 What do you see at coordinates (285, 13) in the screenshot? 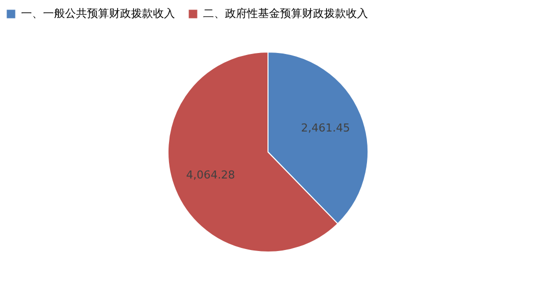
I see `legend-label: 二、政府性基金预算财政拨款收入` at bounding box center [285, 13].